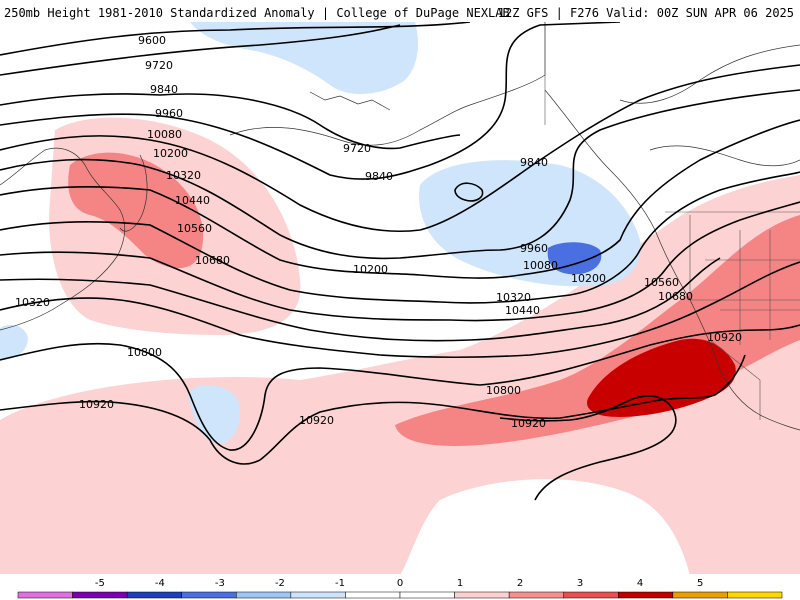 Image resolution: width=800 pixels, height=600 pixels. Describe the element at coordinates (14, 342) in the screenshot. I see `negative-anomaly-west-edge` at that location.